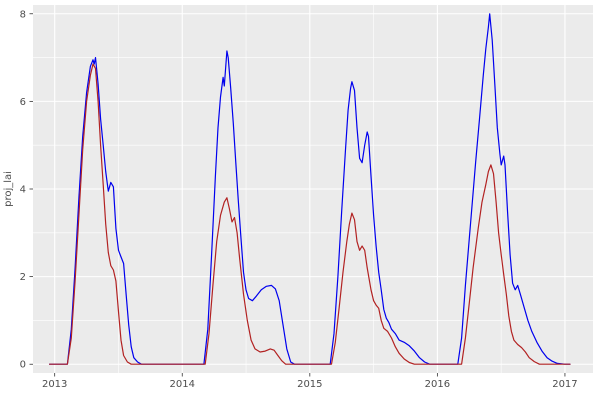 Image resolution: width=600 pixels, height=400 pixels. I want to click on x-tick-label: 2017, so click(564, 384).